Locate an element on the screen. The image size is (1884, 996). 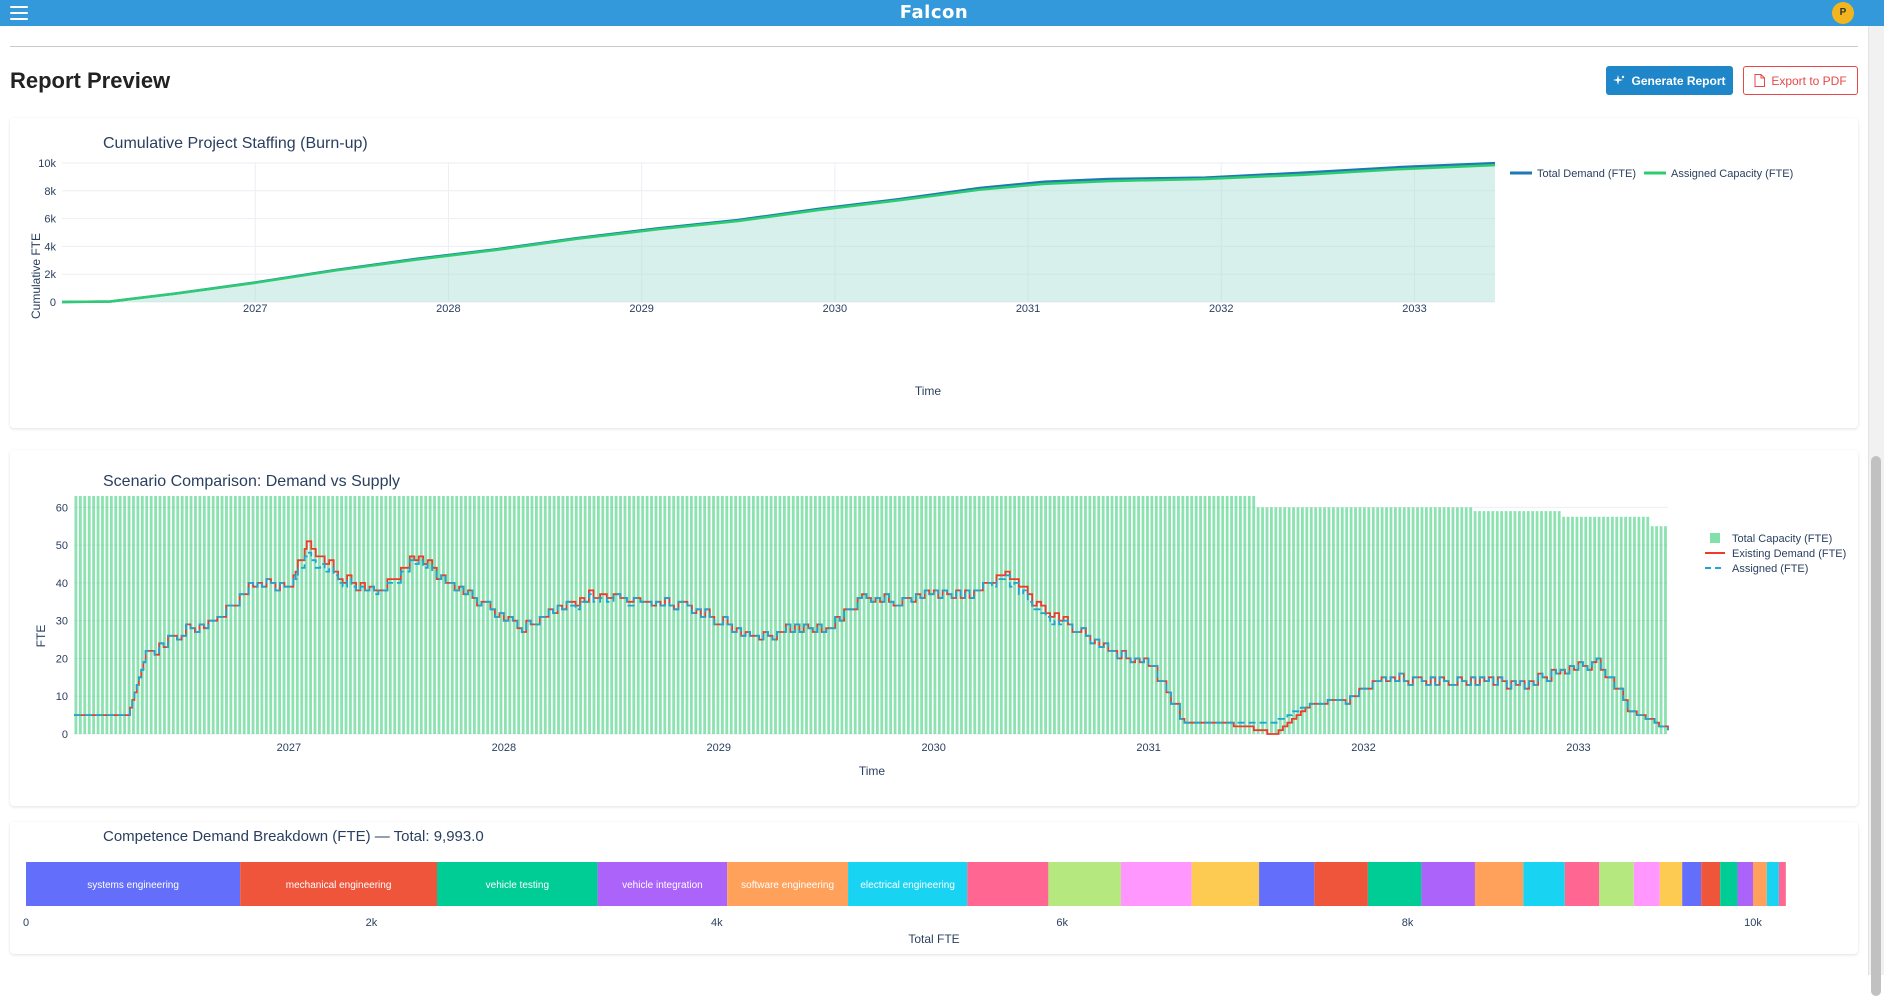
app-title: Falcon is located at coordinates (934, 12).